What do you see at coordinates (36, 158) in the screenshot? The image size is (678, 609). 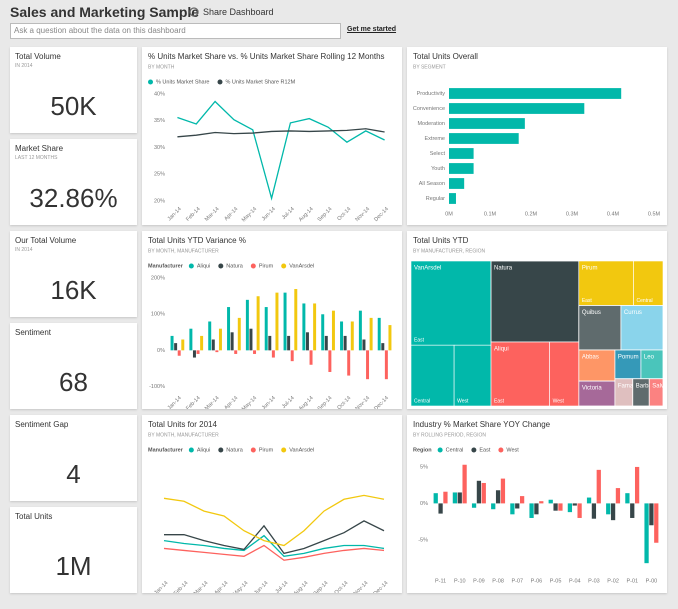 I see `card-subtitle: LAST 12 MONTHS` at bounding box center [36, 158].